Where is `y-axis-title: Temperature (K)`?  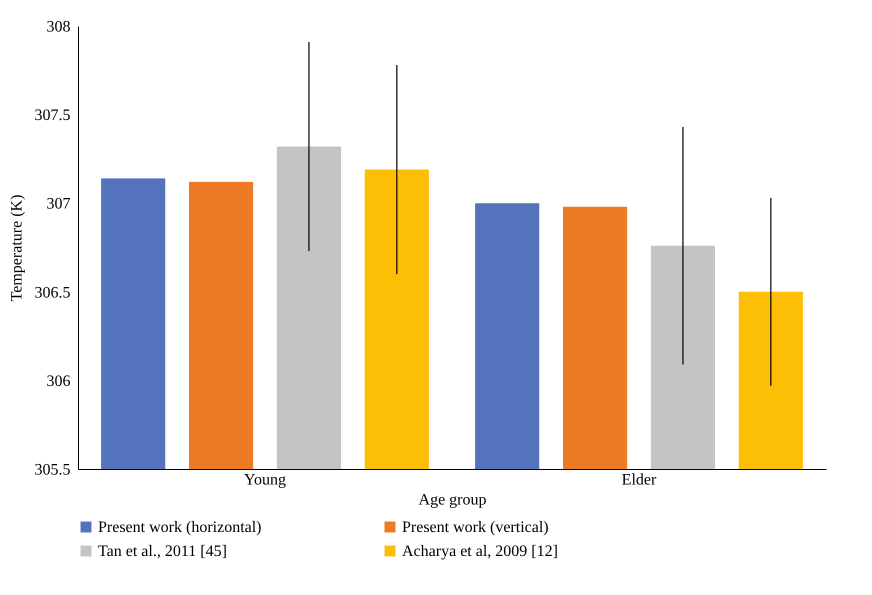 y-axis-title: Temperature (K) is located at coordinates (17, 248).